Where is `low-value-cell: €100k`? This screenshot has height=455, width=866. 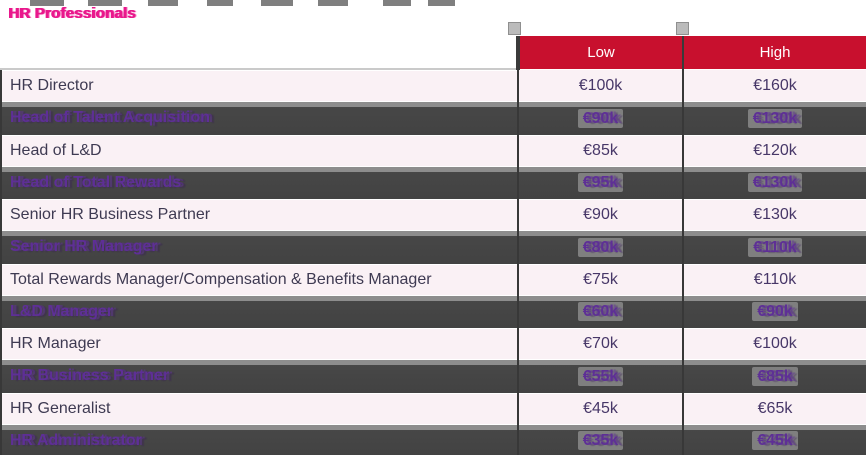 low-value-cell: €100k is located at coordinates (601, 86).